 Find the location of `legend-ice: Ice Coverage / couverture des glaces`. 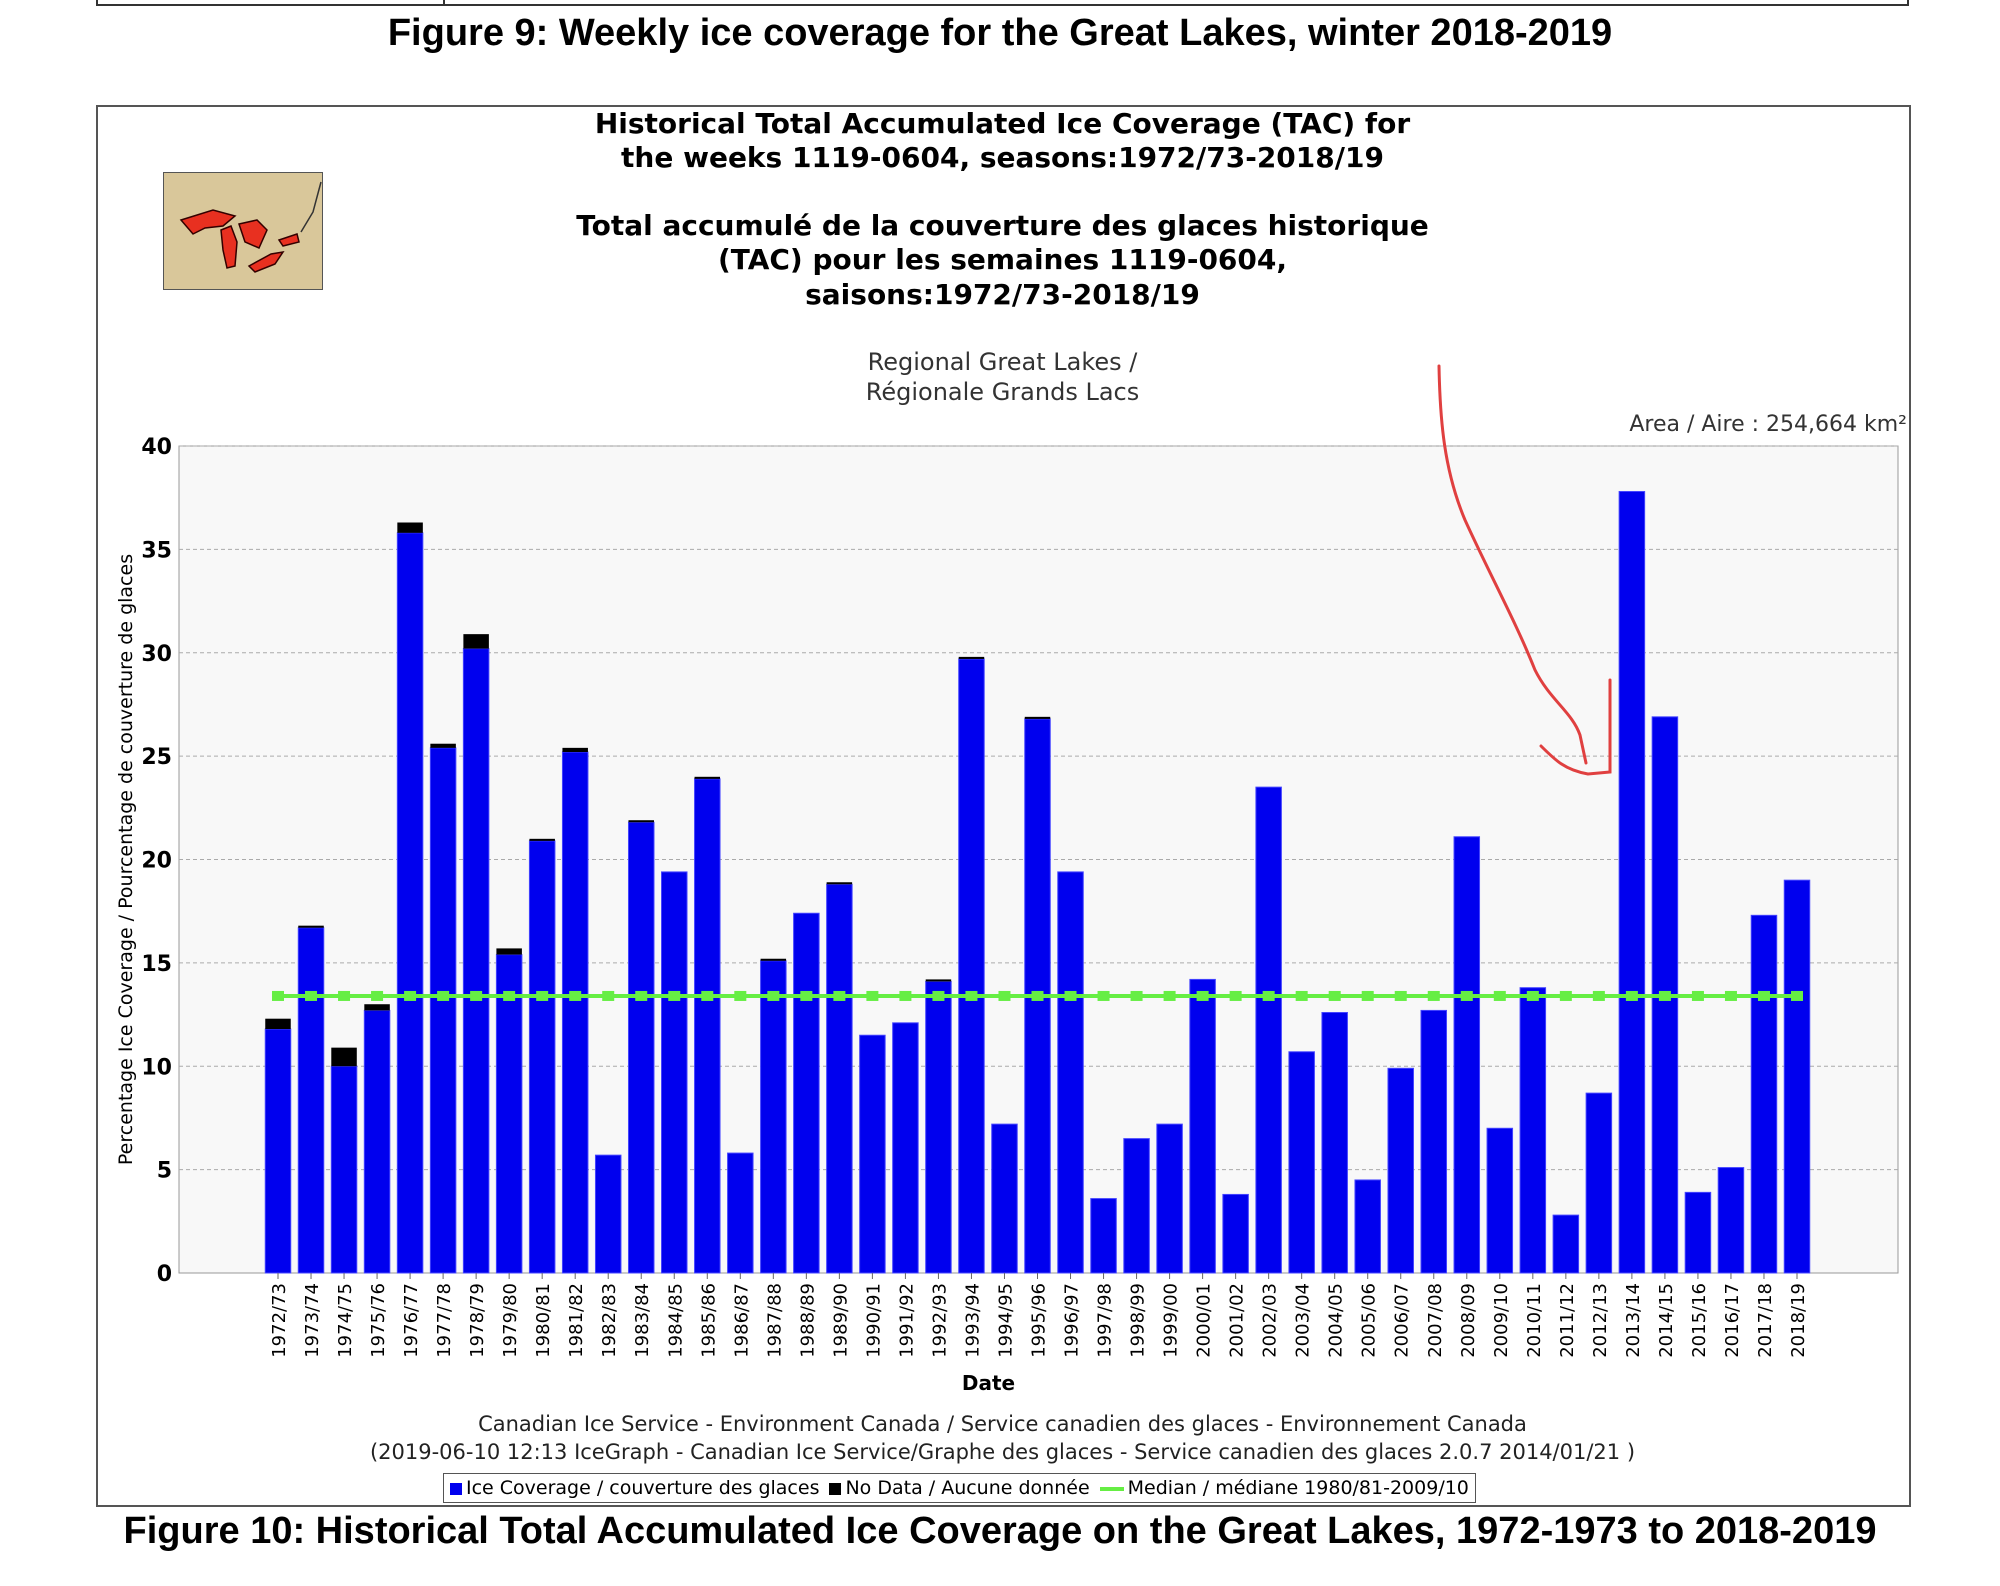

legend-ice: Ice Coverage / couverture des glaces is located at coordinates (634, 1488).